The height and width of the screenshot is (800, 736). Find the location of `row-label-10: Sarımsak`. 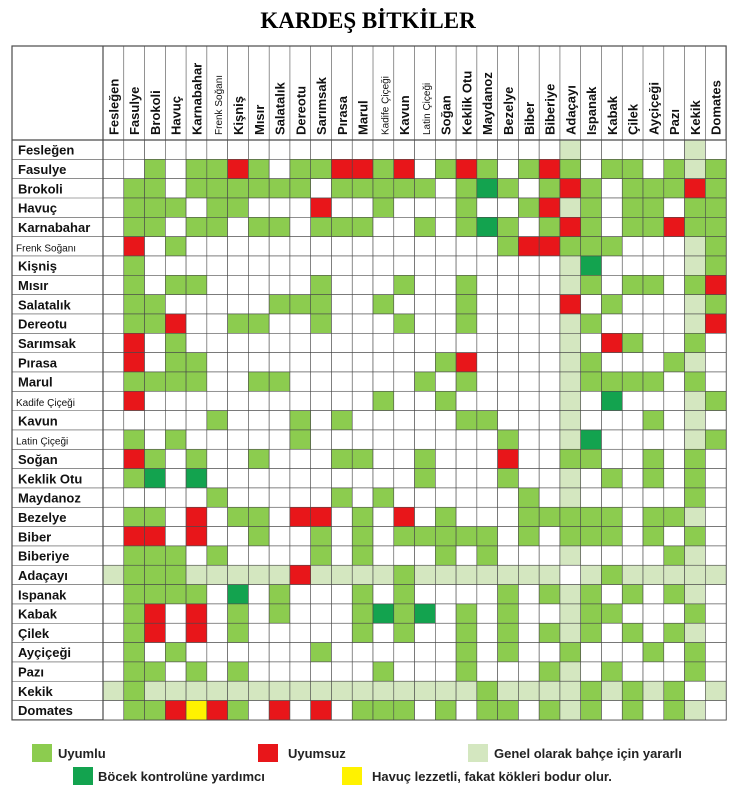

row-label-10: Sarımsak is located at coordinates (47, 343).